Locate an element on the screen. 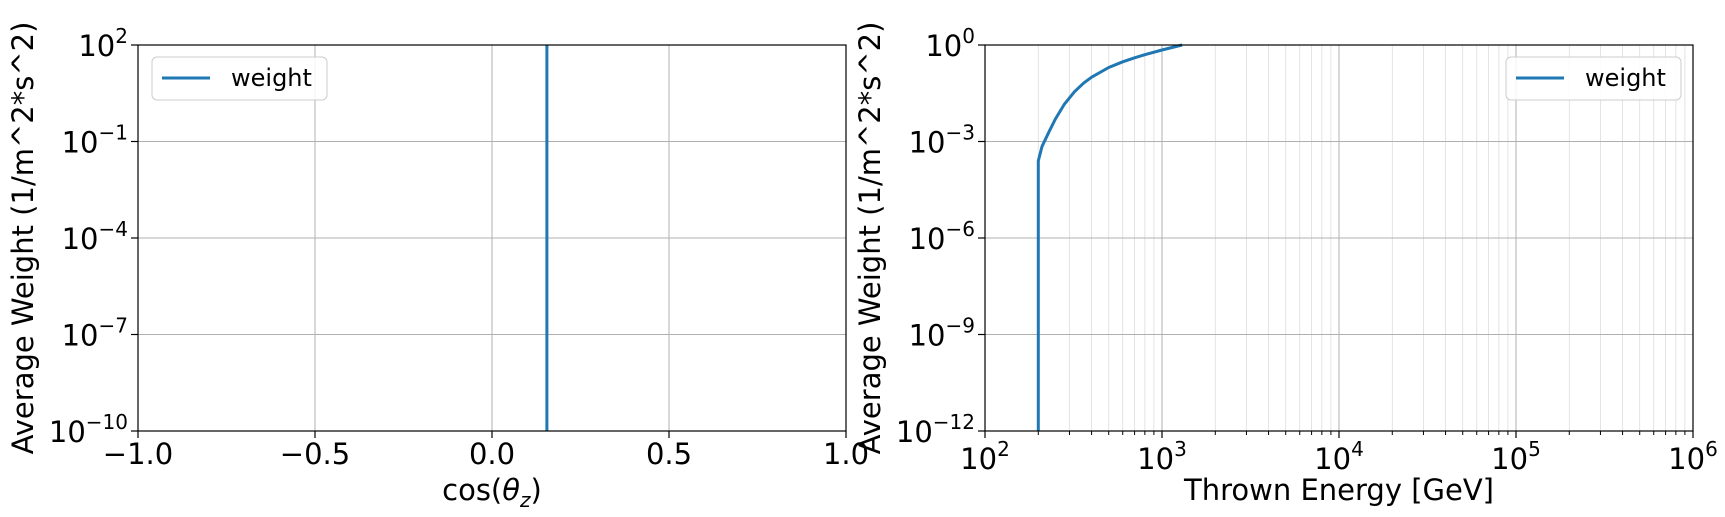 The width and height of the screenshot is (1725, 517). y-tick-label: 10⁻⁶ is located at coordinates (942, 236).